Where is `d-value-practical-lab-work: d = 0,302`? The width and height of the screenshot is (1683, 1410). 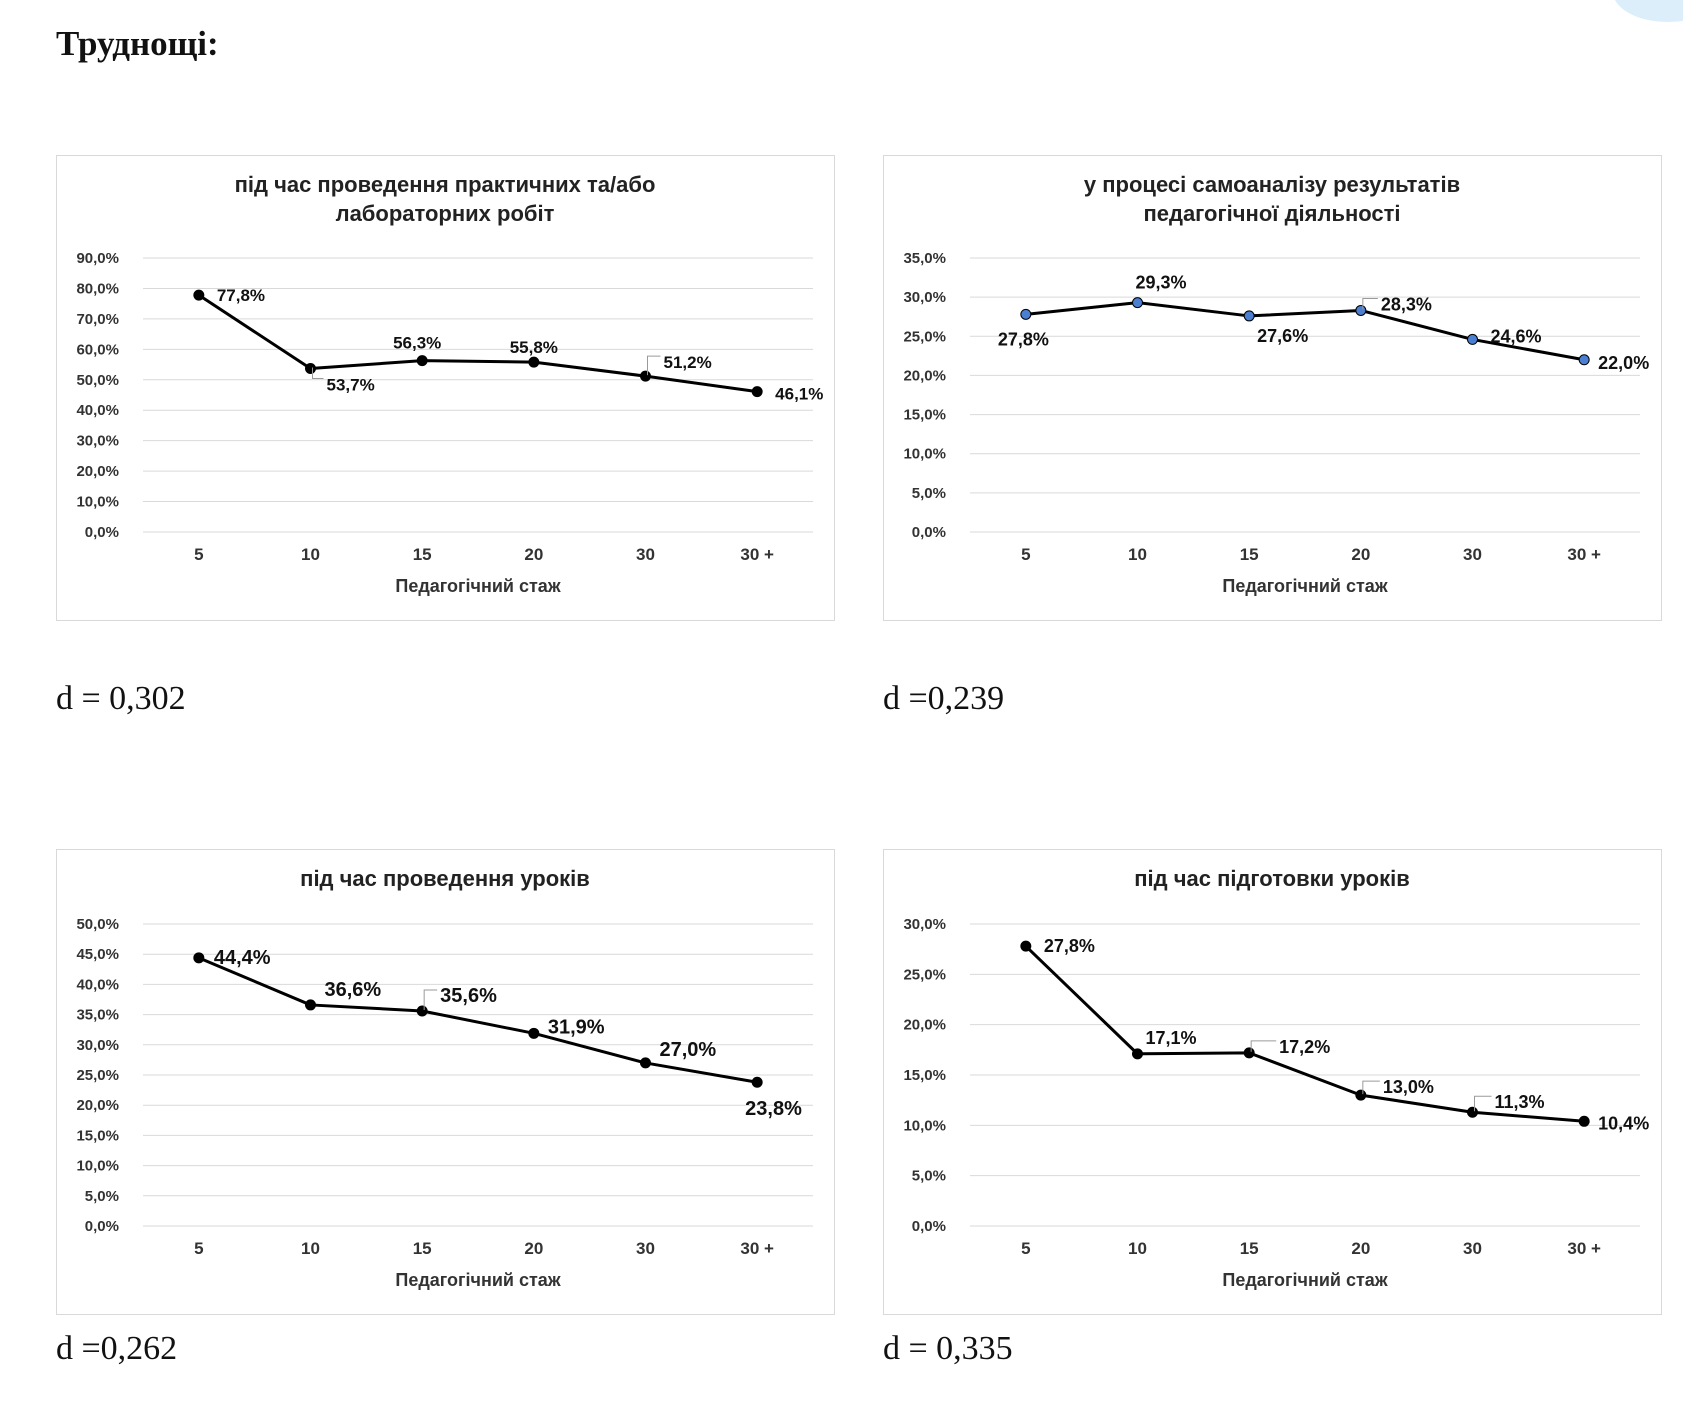
d-value-practical-lab-work: d = 0,302 is located at coordinates (121, 698).